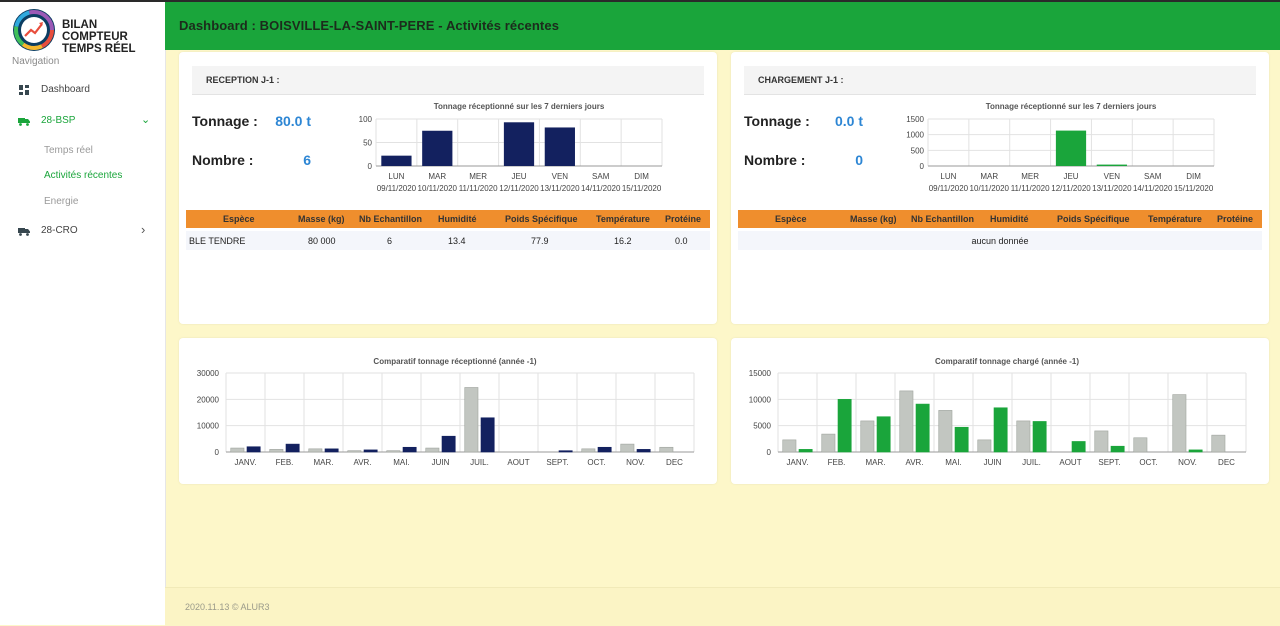 The height and width of the screenshot is (626, 1280). Describe the element at coordinates (873, 219) in the screenshot. I see `col-header-masse: Masse (kg)` at that location.